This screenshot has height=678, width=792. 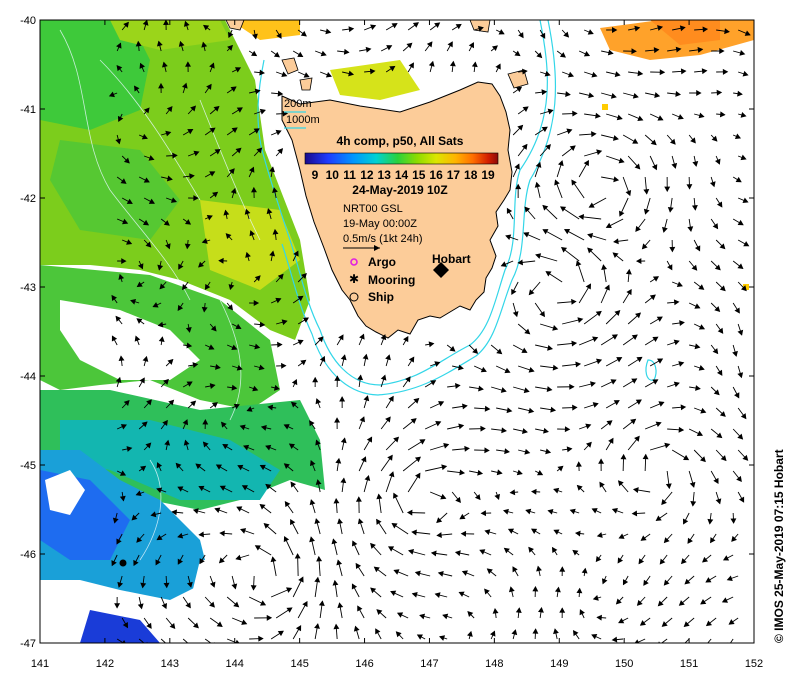 What do you see at coordinates (403, 175) in the screenshot?
I see `colorbar-labels: 9 10 11 12 13 14 15 16 17 18 19` at bounding box center [403, 175].